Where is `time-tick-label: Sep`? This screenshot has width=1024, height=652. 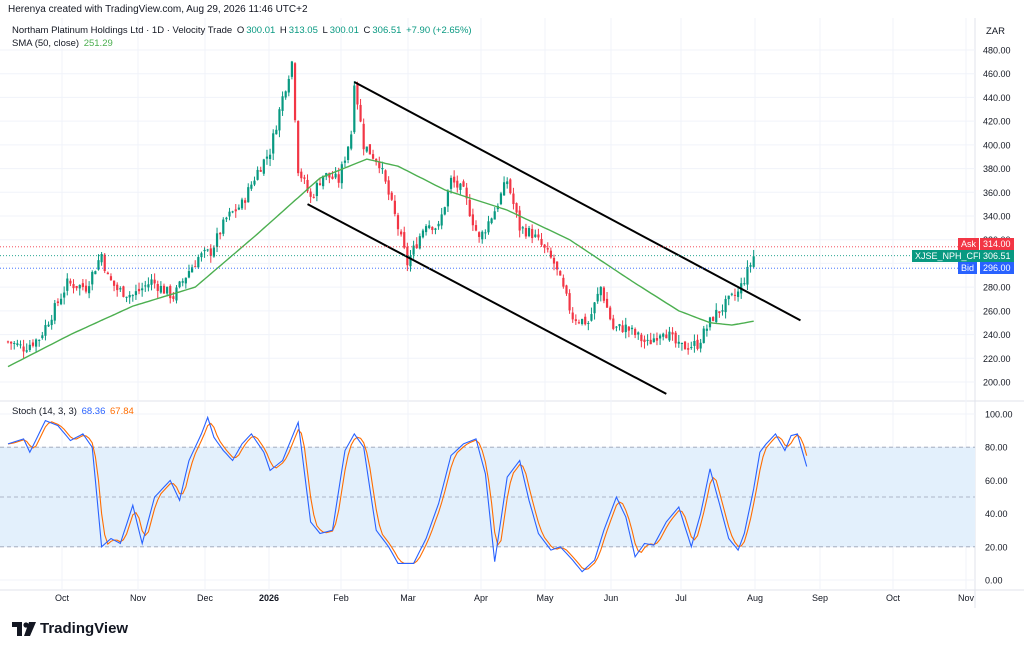 time-tick-label: Sep is located at coordinates (820, 598).